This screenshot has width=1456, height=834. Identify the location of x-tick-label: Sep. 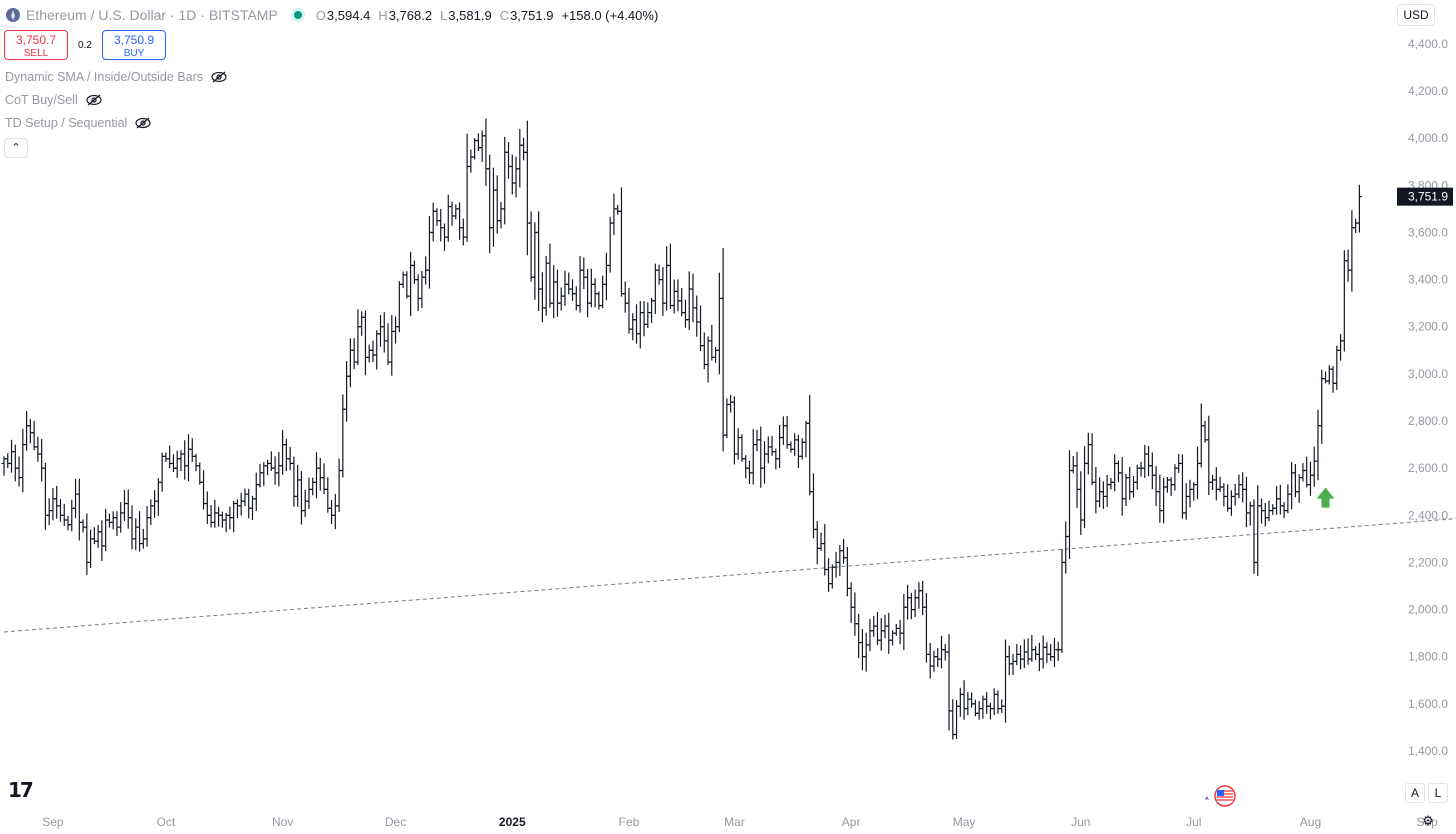
(1427, 822).